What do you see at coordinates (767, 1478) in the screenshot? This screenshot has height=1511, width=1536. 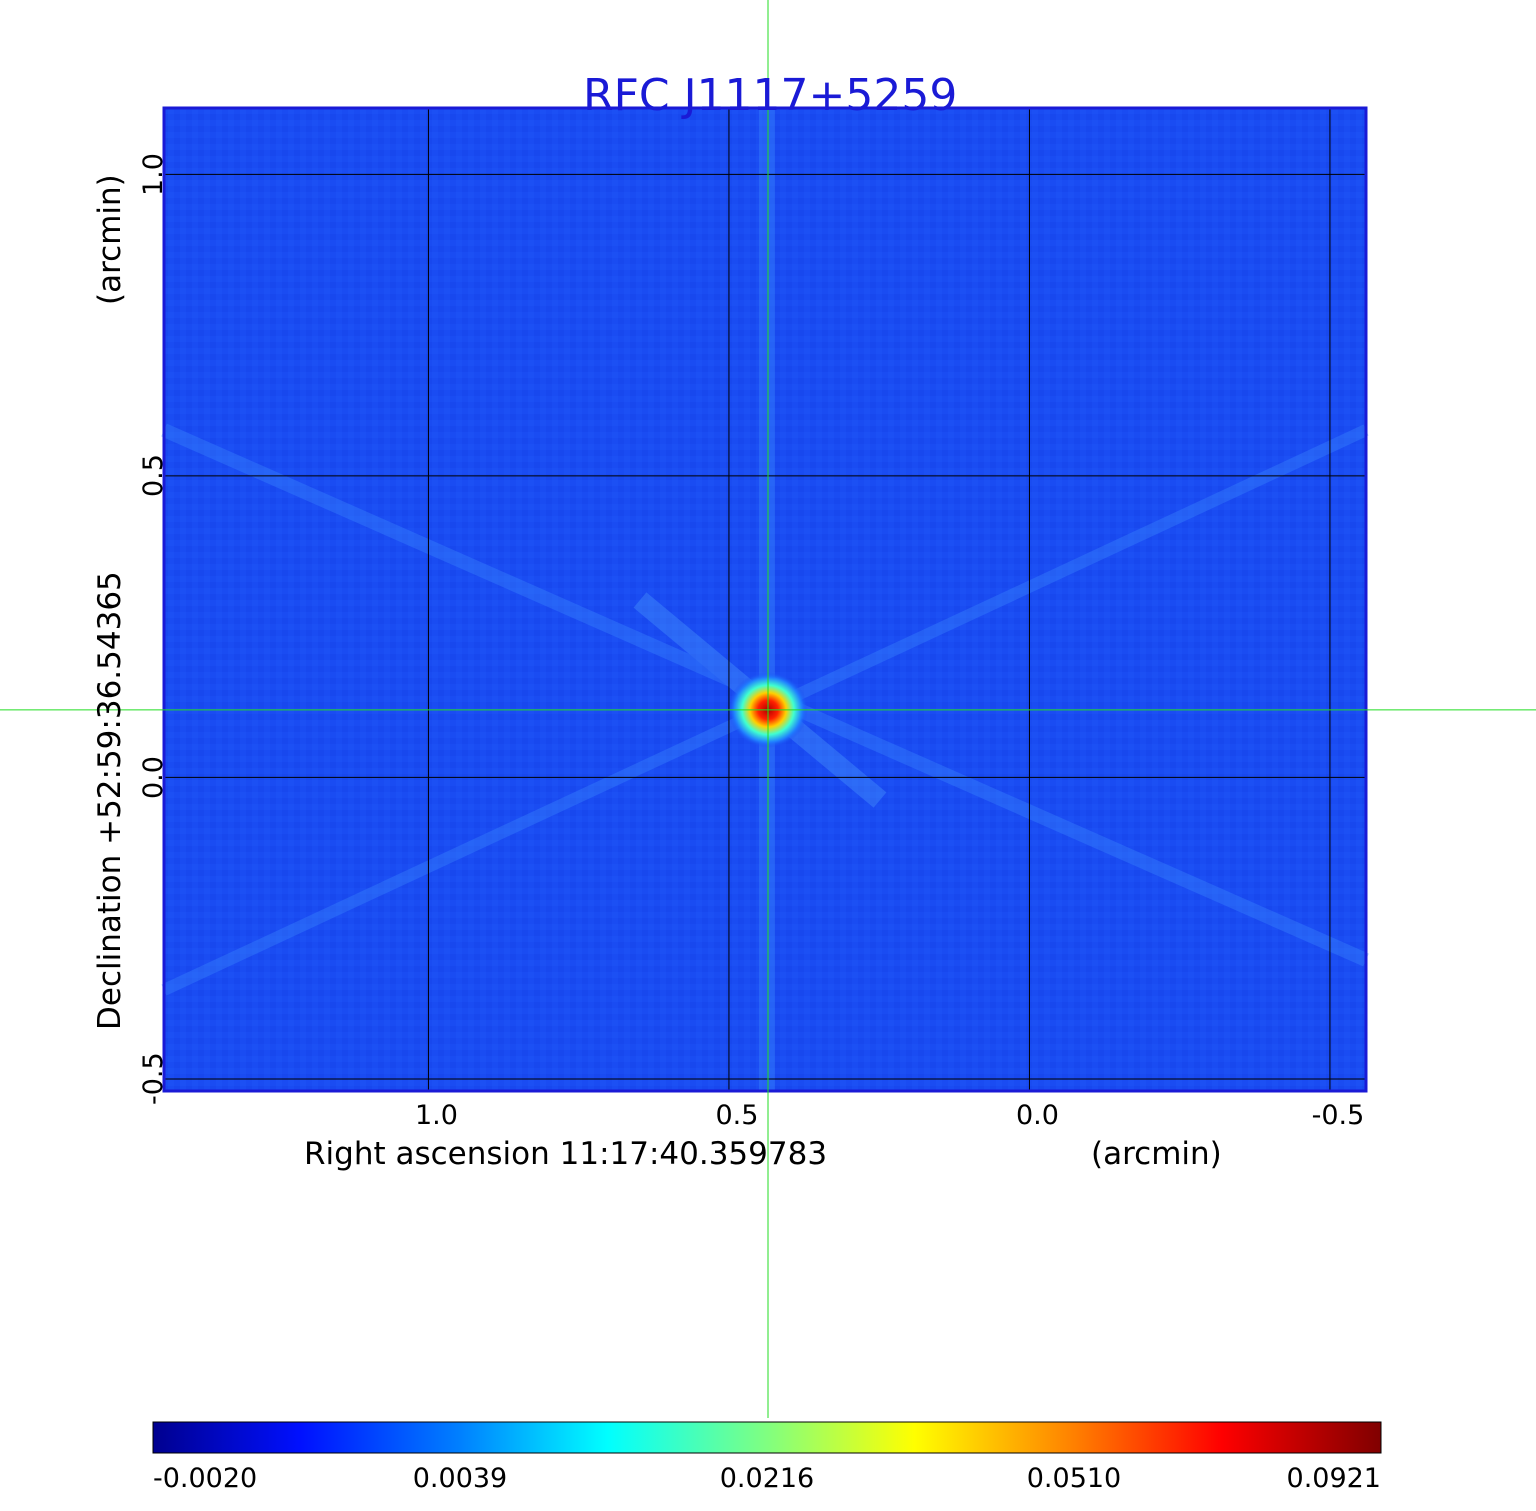 I see `colorbar-tick-label: 0.0216` at bounding box center [767, 1478].